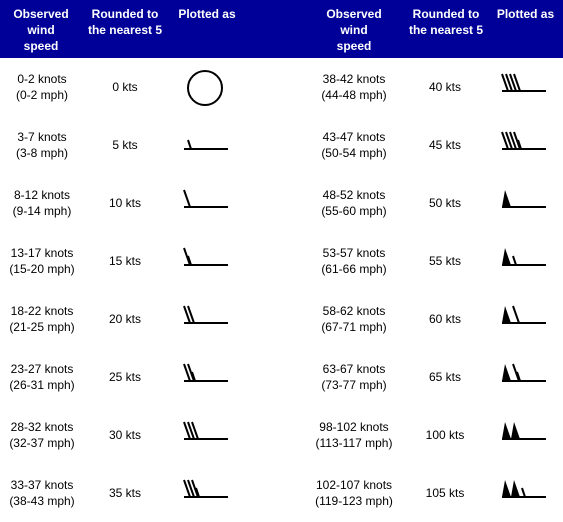  What do you see at coordinates (42, 493) in the screenshot?
I see `observed-speed-cell: 33-37 knots (38-43 mph)` at bounding box center [42, 493].